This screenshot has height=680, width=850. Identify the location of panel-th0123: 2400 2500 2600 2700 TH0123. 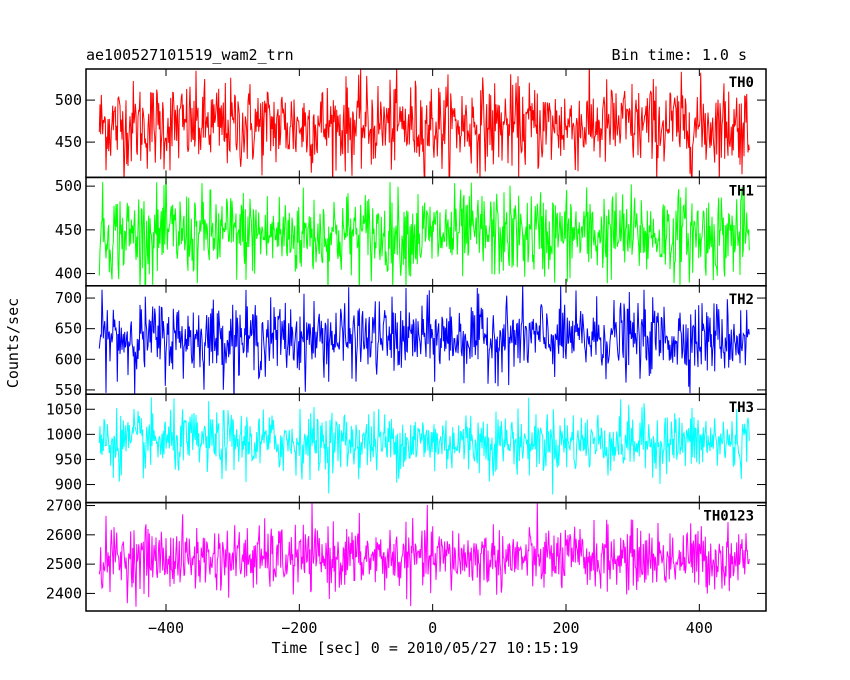
(406, 554).